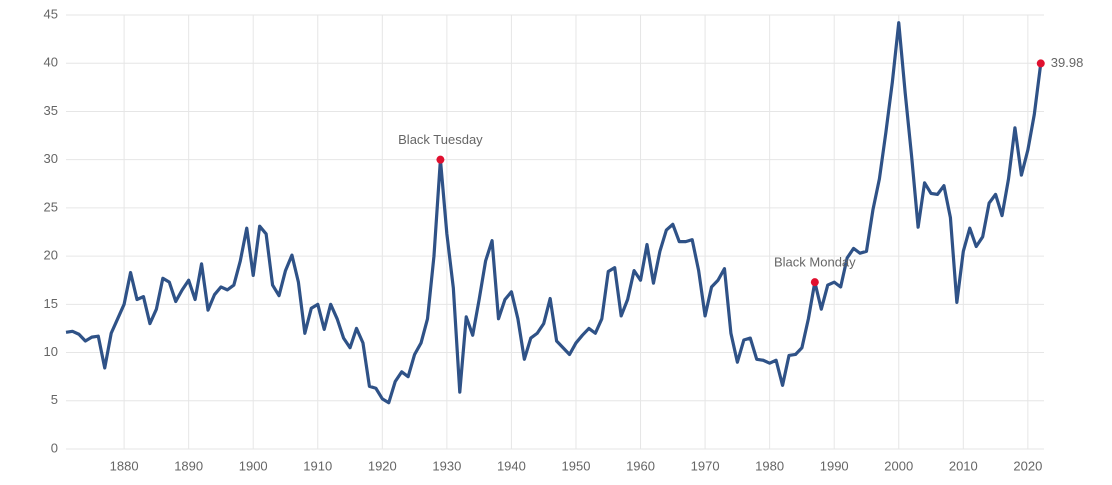 The width and height of the screenshot is (1112, 485). What do you see at coordinates (576, 465) in the screenshot?
I see `x-tick-label: 1950` at bounding box center [576, 465].